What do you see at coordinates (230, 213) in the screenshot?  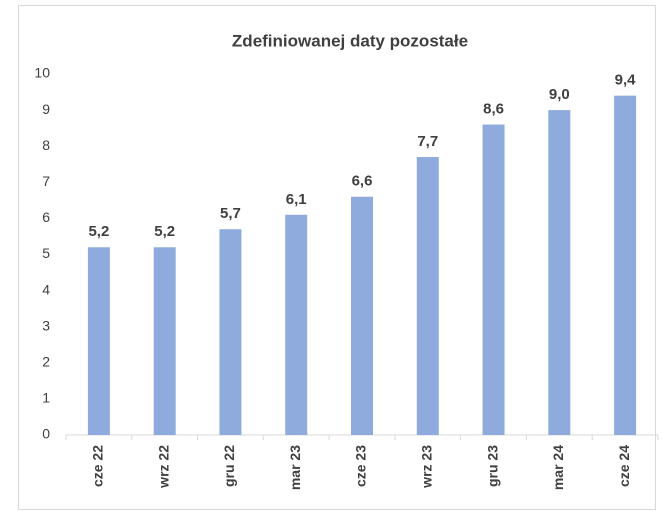 I see `value-label: 5,7` at bounding box center [230, 213].